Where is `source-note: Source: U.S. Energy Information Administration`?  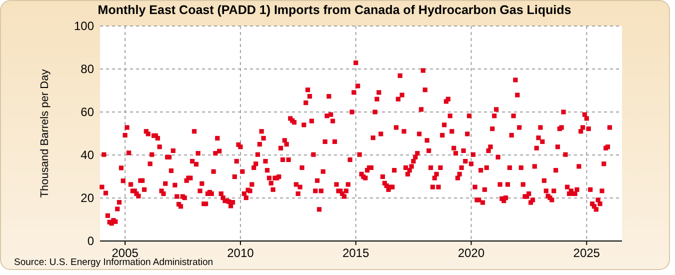
source-note: Source: U.S. Energy Information Administration is located at coordinates (114, 262).